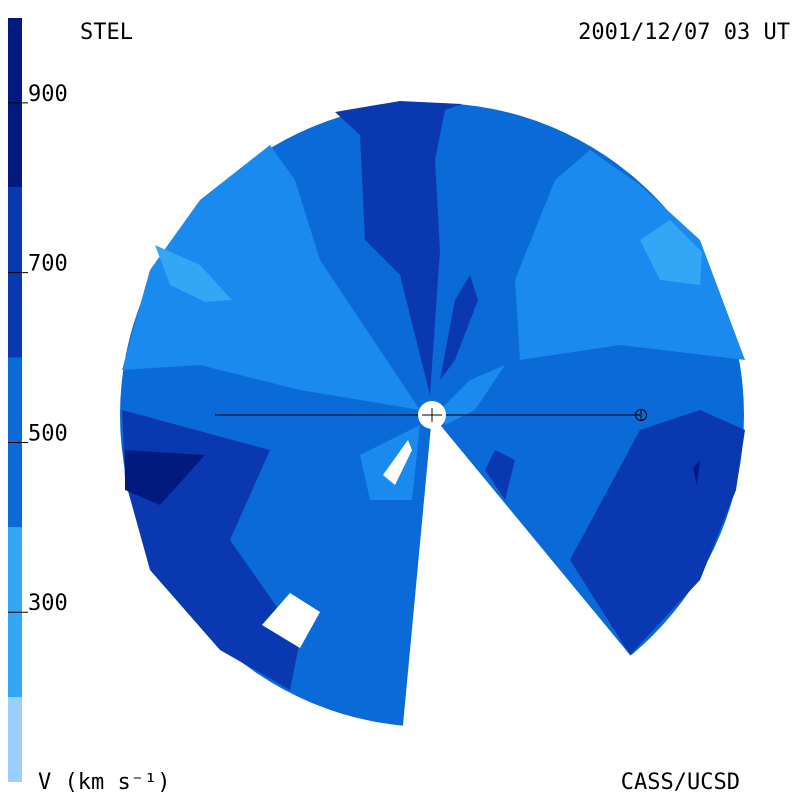  What do you see at coordinates (48, 94) in the screenshot?
I see `colorbar-tick-label: 900` at bounding box center [48, 94].